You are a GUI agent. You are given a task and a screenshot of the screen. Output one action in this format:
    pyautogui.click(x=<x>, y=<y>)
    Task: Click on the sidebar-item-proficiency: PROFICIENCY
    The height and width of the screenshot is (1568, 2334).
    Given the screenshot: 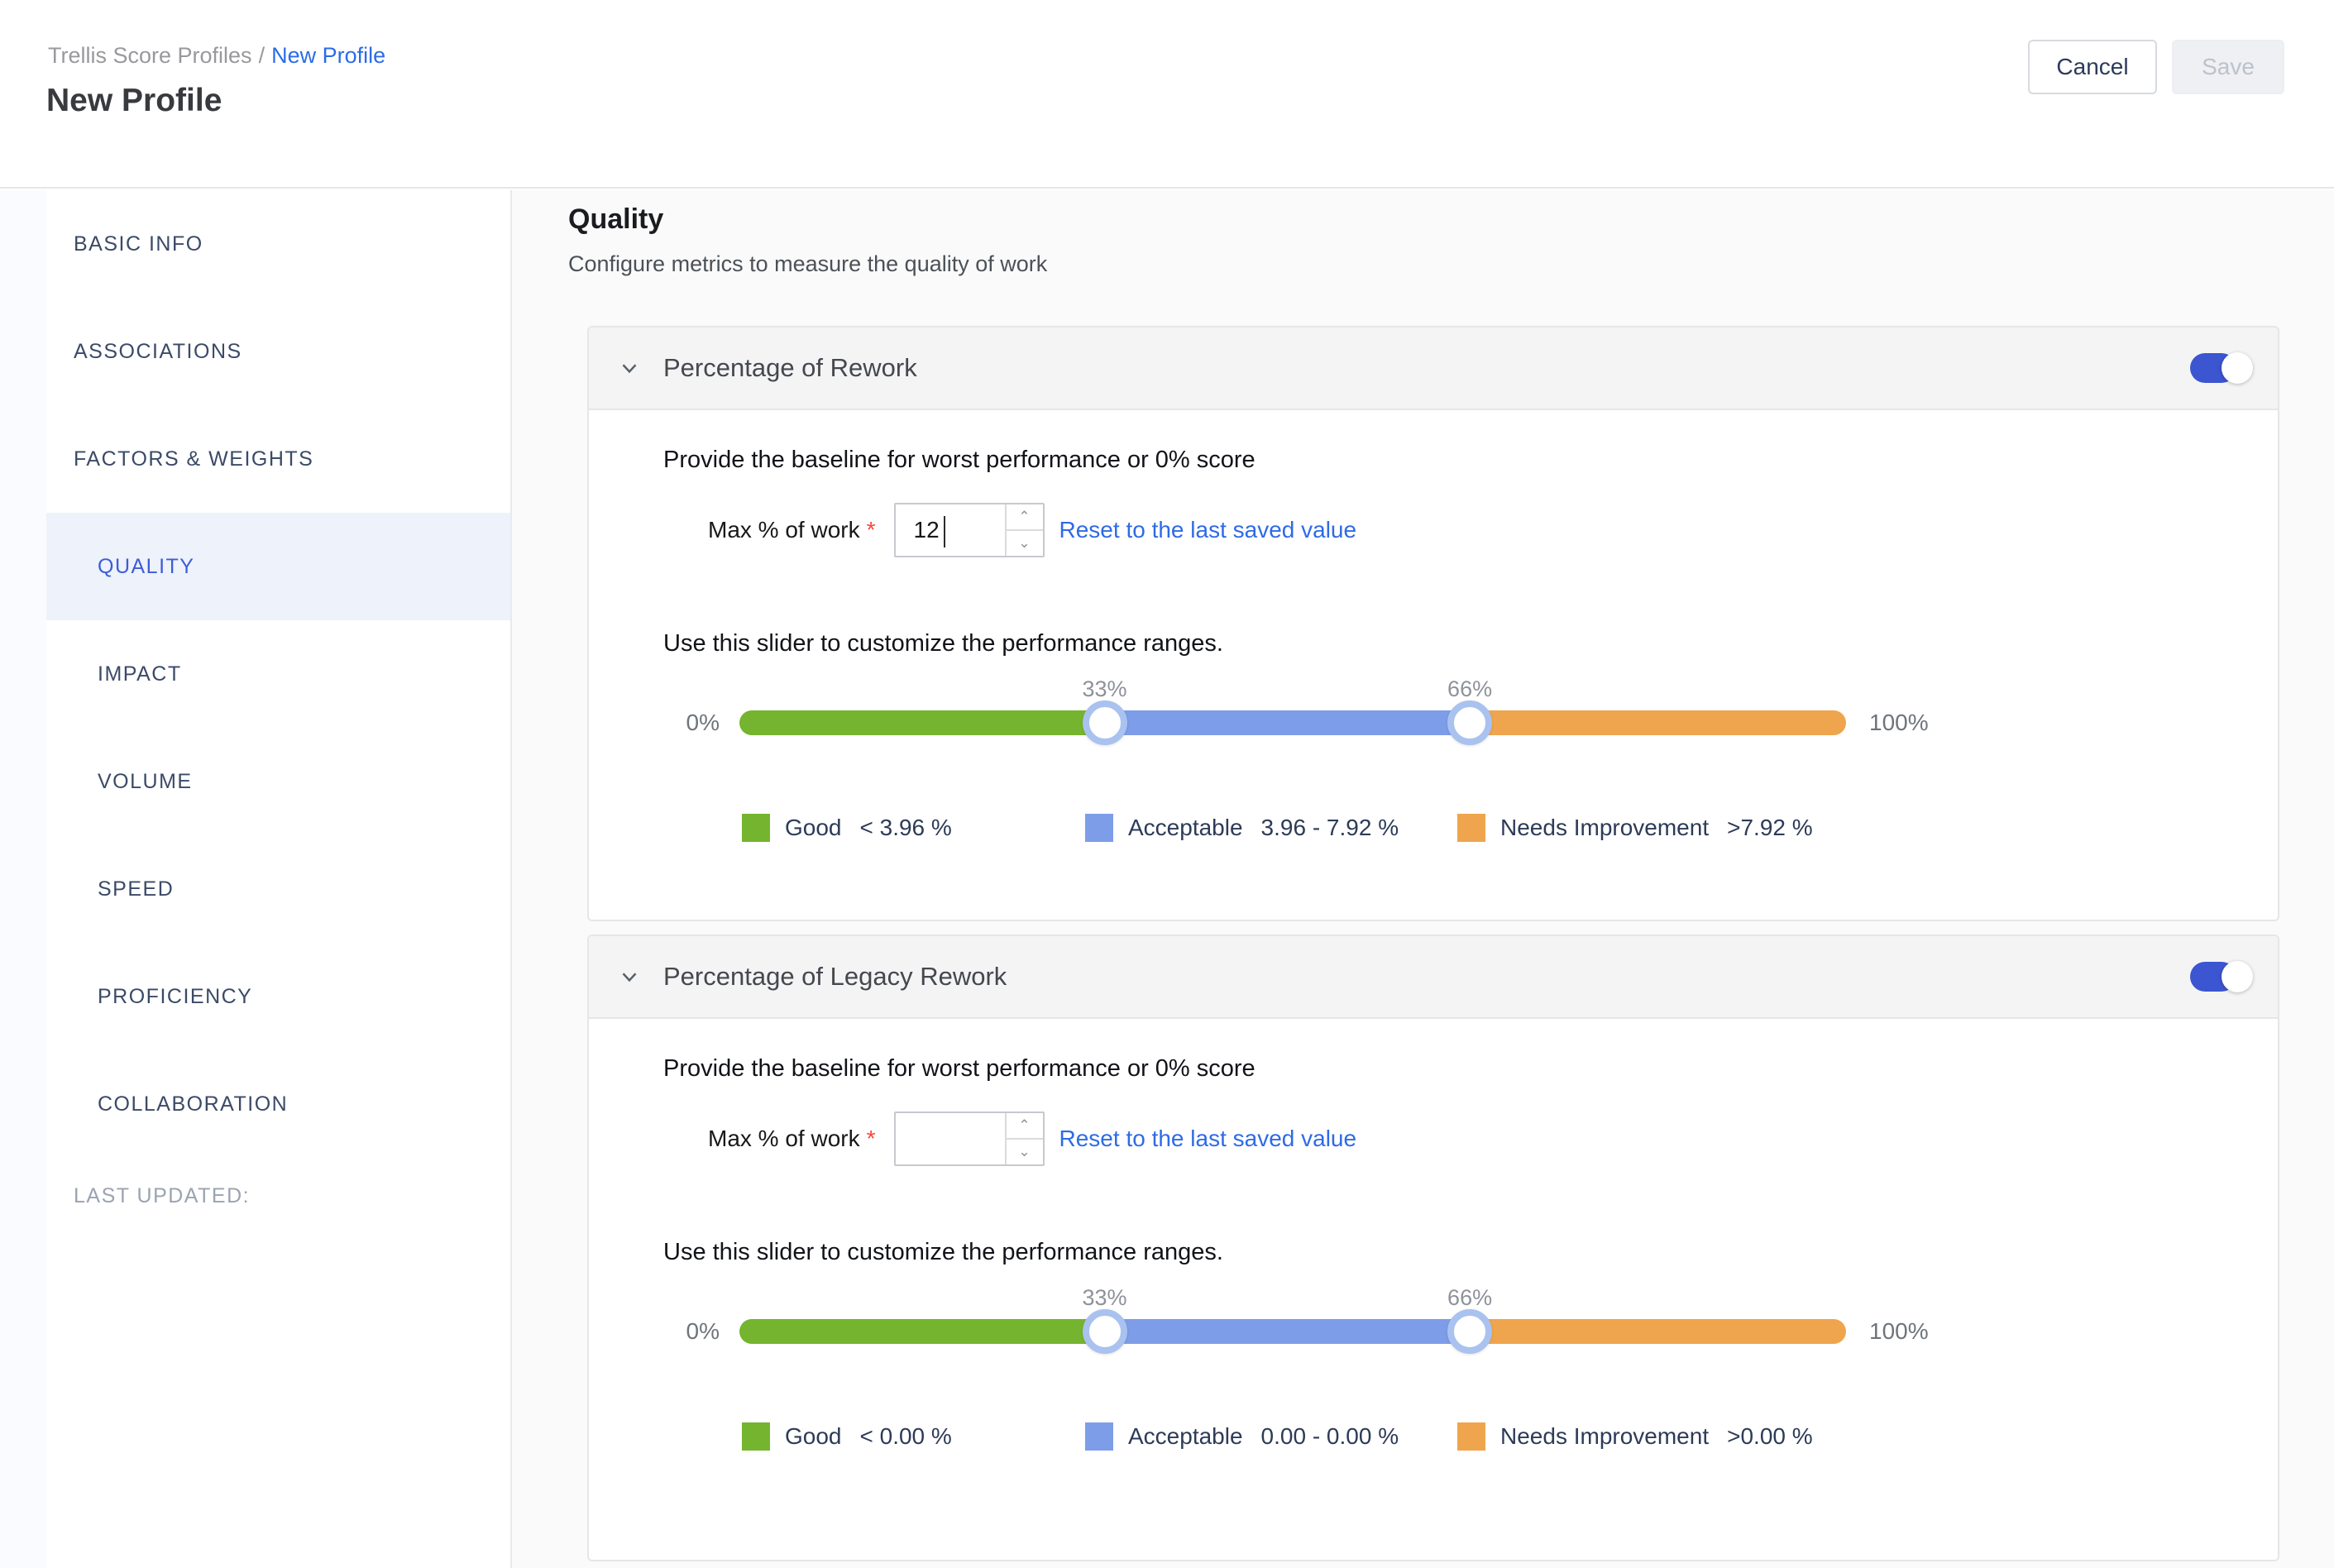 What is the action you would take?
    pyautogui.click(x=175, y=996)
    